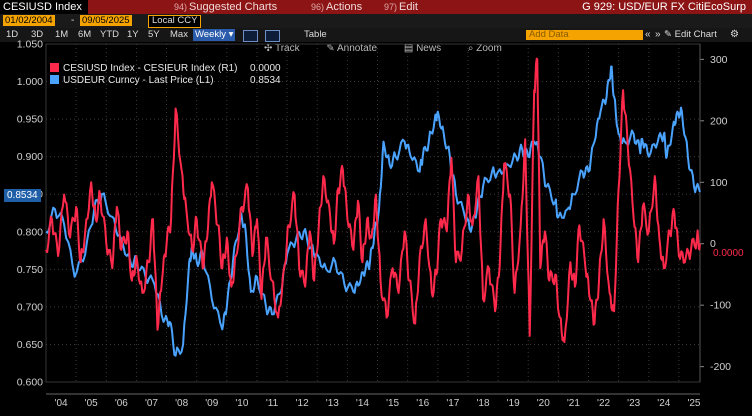  What do you see at coordinates (337, 7) in the screenshot?
I see `actions-menu: 96) Actions` at bounding box center [337, 7].